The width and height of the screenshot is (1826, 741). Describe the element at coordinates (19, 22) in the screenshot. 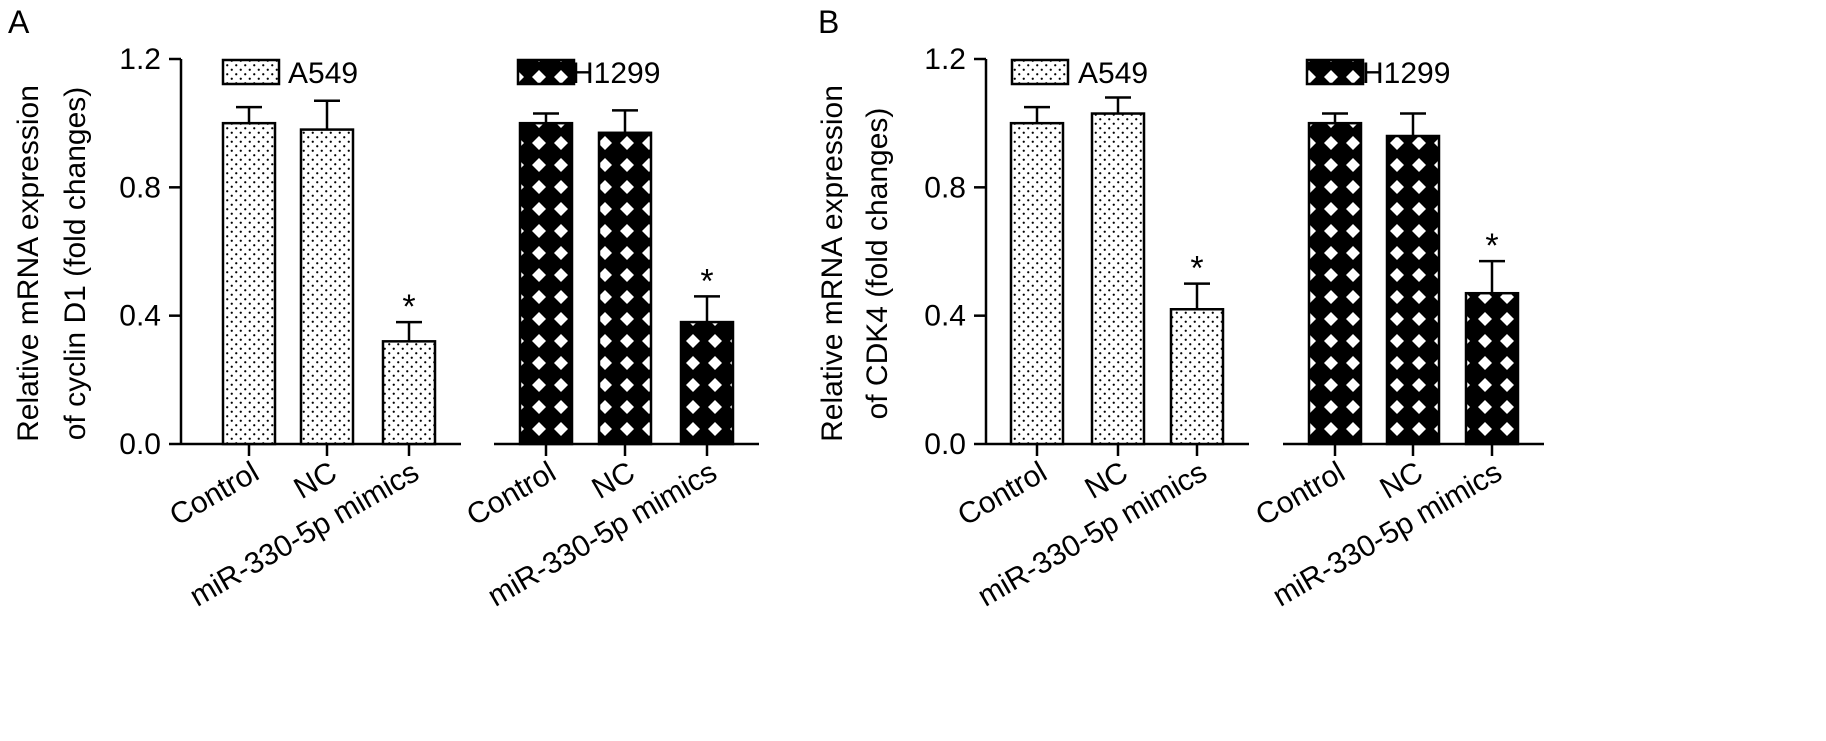

I see `panel-label: A` at that location.